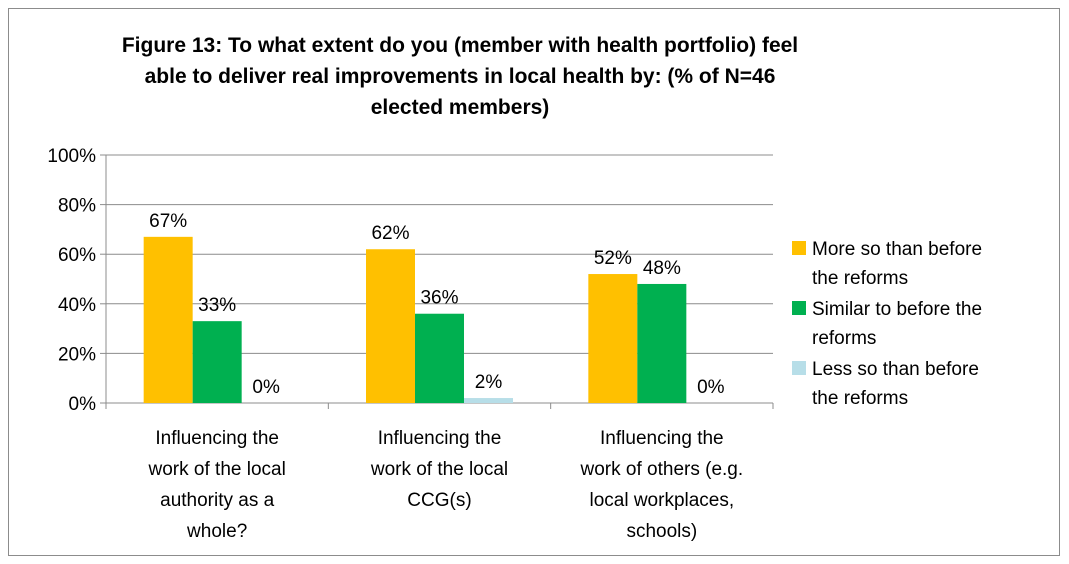  Describe the element at coordinates (662, 469) in the screenshot. I see `category-label: work of others (e.g.` at that location.